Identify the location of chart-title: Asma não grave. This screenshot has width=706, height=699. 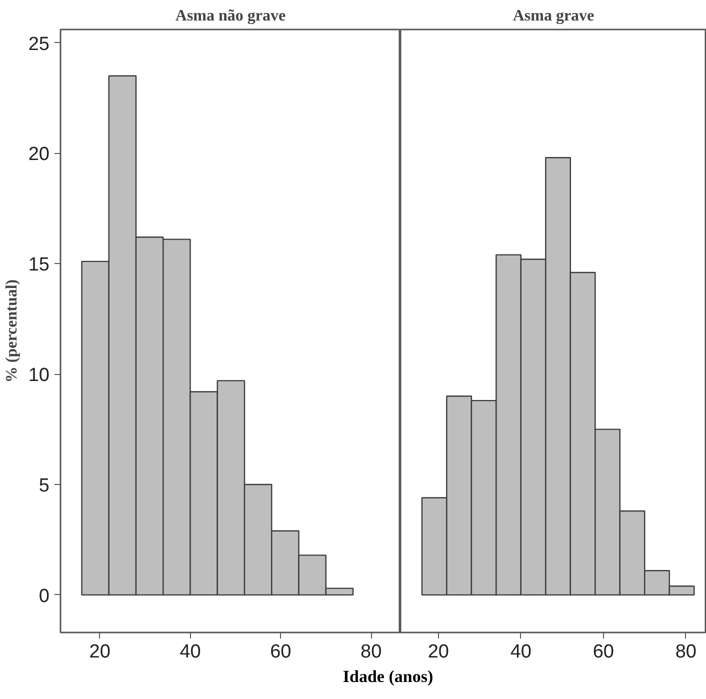
(230, 16).